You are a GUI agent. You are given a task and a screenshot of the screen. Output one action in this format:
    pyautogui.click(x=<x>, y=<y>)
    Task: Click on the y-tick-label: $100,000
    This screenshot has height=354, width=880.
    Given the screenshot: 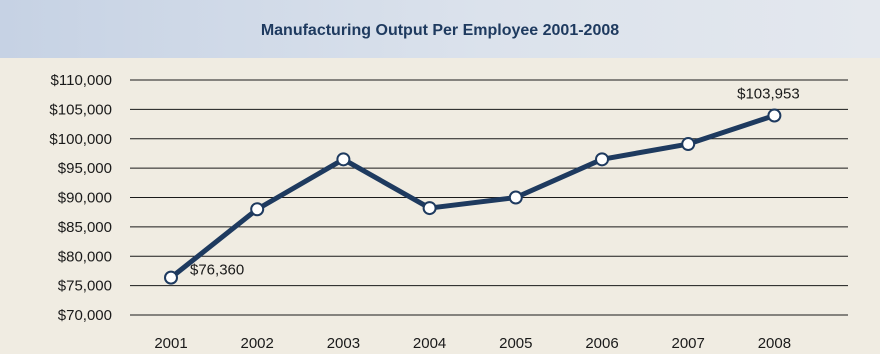 What is the action you would take?
    pyautogui.click(x=80, y=139)
    